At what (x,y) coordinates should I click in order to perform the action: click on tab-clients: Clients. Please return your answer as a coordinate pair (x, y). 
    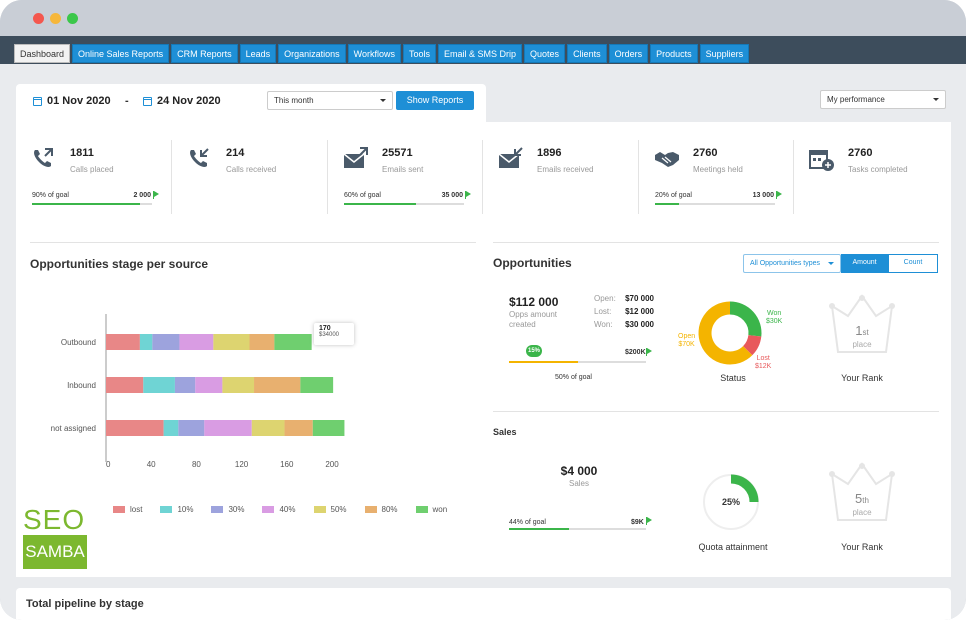
    Looking at the image, I should click on (587, 53).